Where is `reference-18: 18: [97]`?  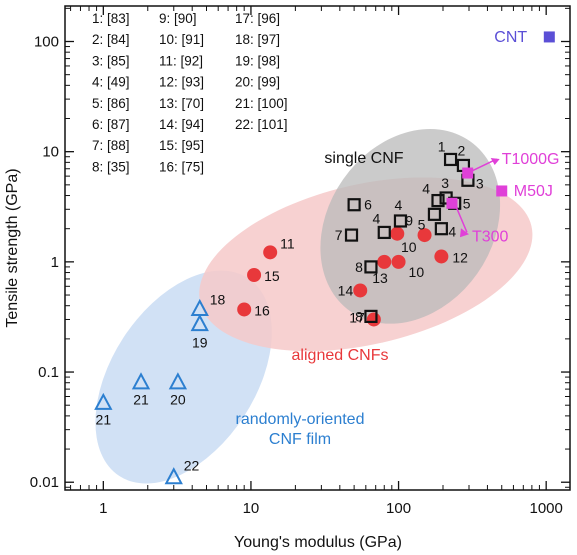
reference-18: 18: [97] is located at coordinates (257, 39).